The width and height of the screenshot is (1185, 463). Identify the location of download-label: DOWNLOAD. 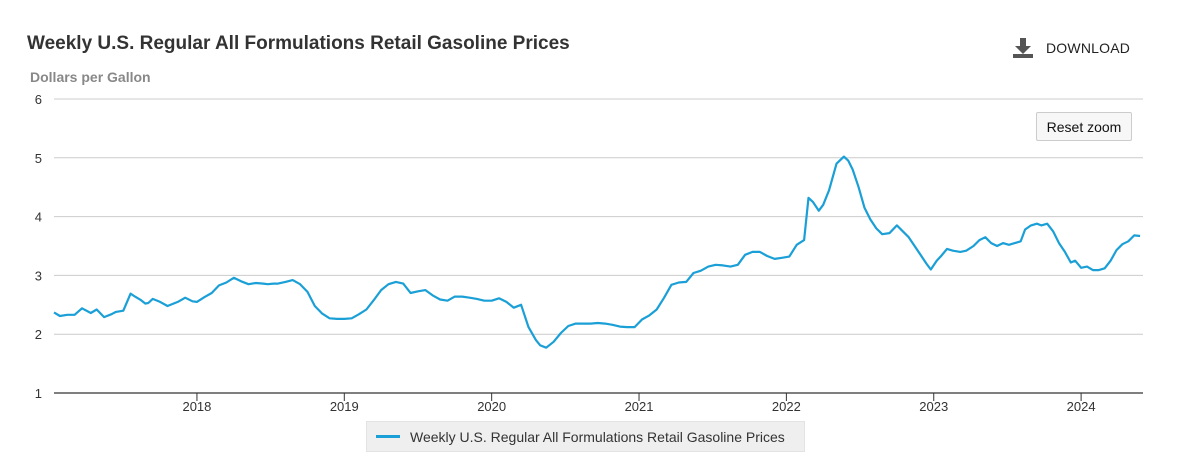
(1088, 48).